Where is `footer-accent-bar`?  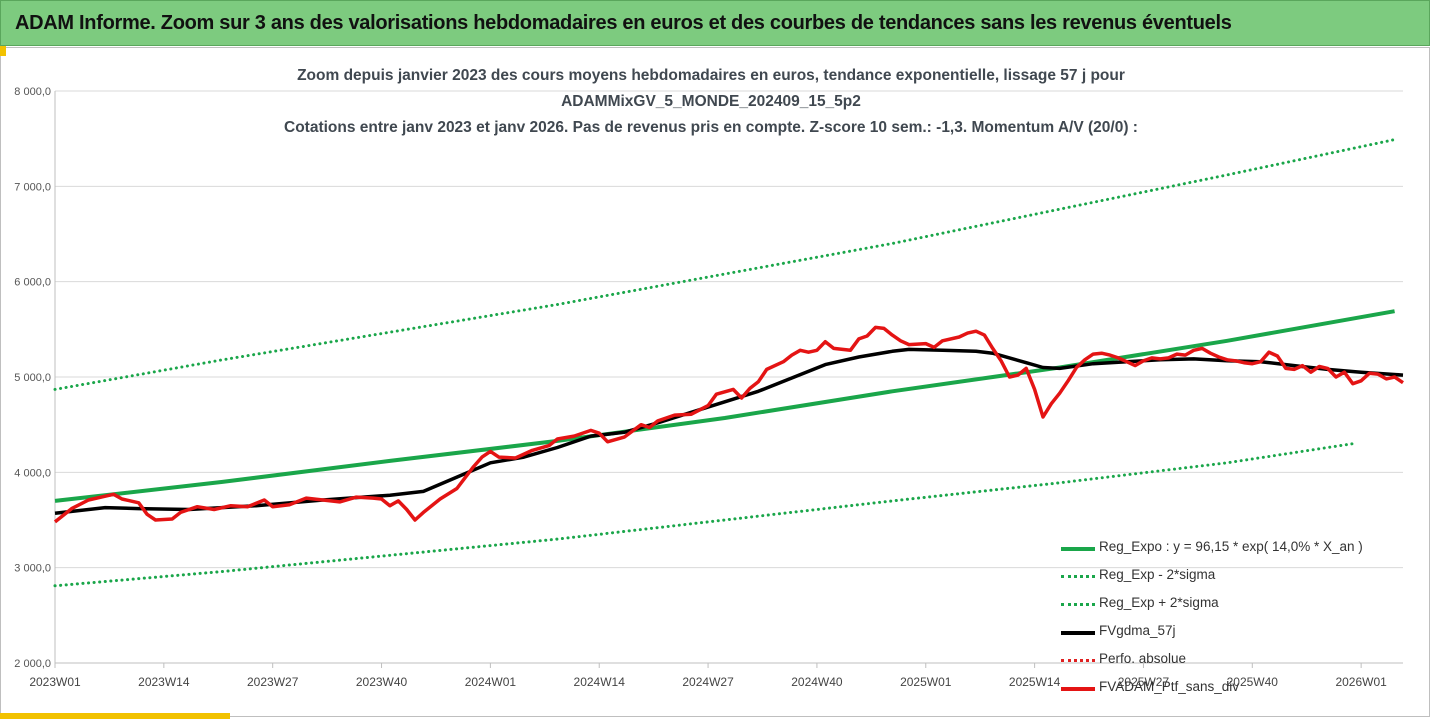
footer-accent-bar is located at coordinates (115, 716).